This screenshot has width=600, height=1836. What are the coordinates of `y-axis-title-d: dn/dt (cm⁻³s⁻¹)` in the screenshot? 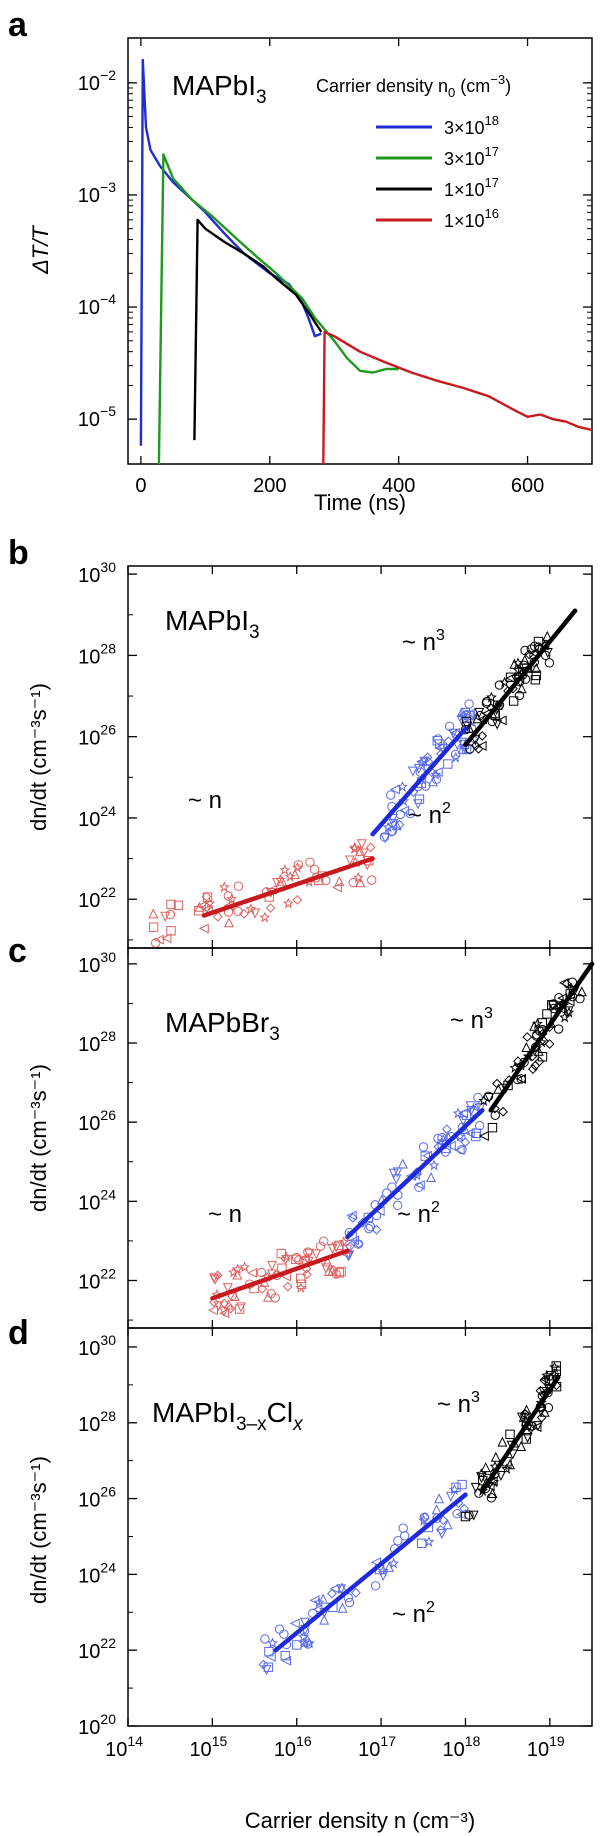 It's located at (38, 1530).